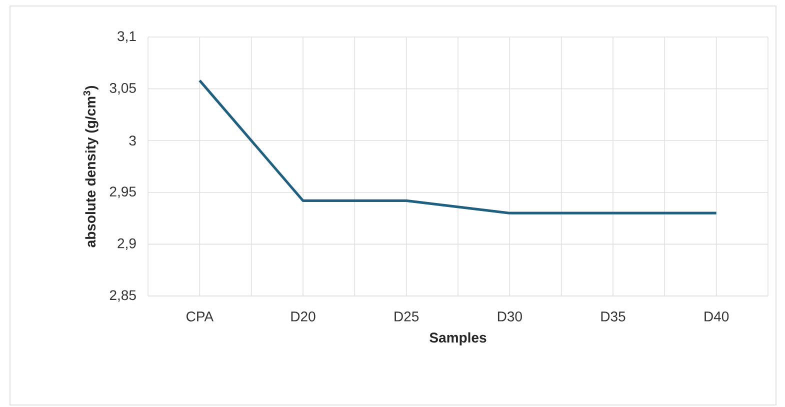 The image size is (785, 407). Describe the element at coordinates (303, 317) in the screenshot. I see `x-tick-label: D20` at that location.